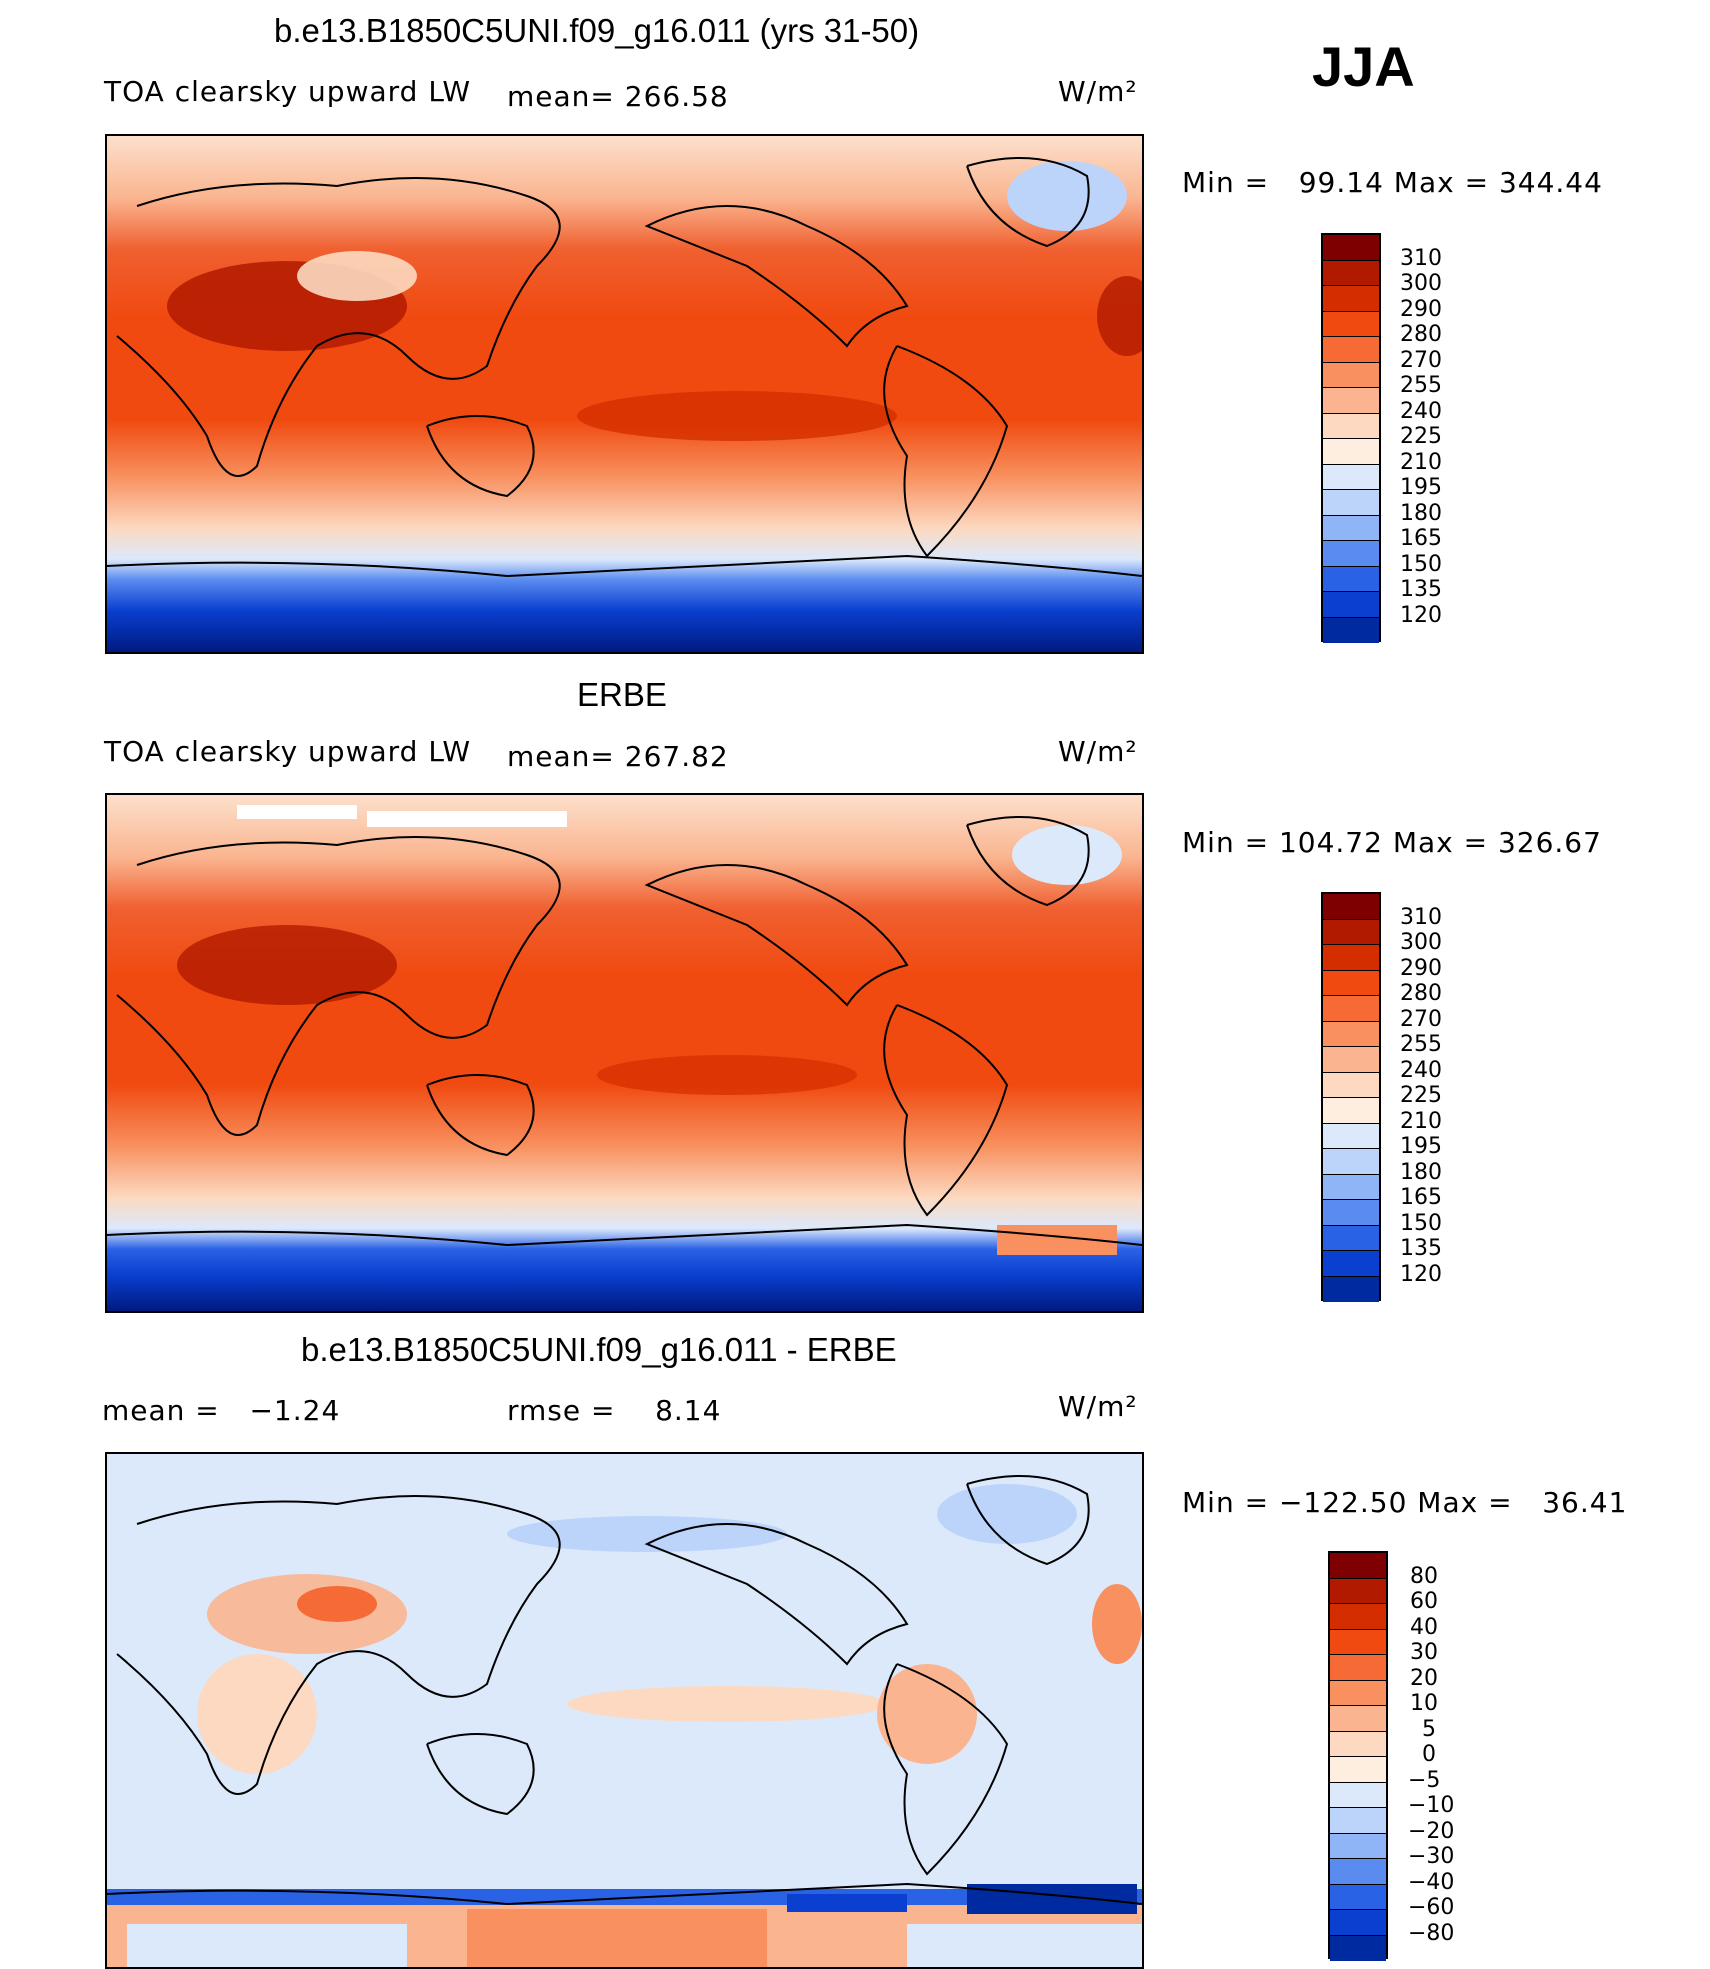  I want to click on panel-1-minmax: Min = 99.14 Max = 344.44, so click(1392, 182).